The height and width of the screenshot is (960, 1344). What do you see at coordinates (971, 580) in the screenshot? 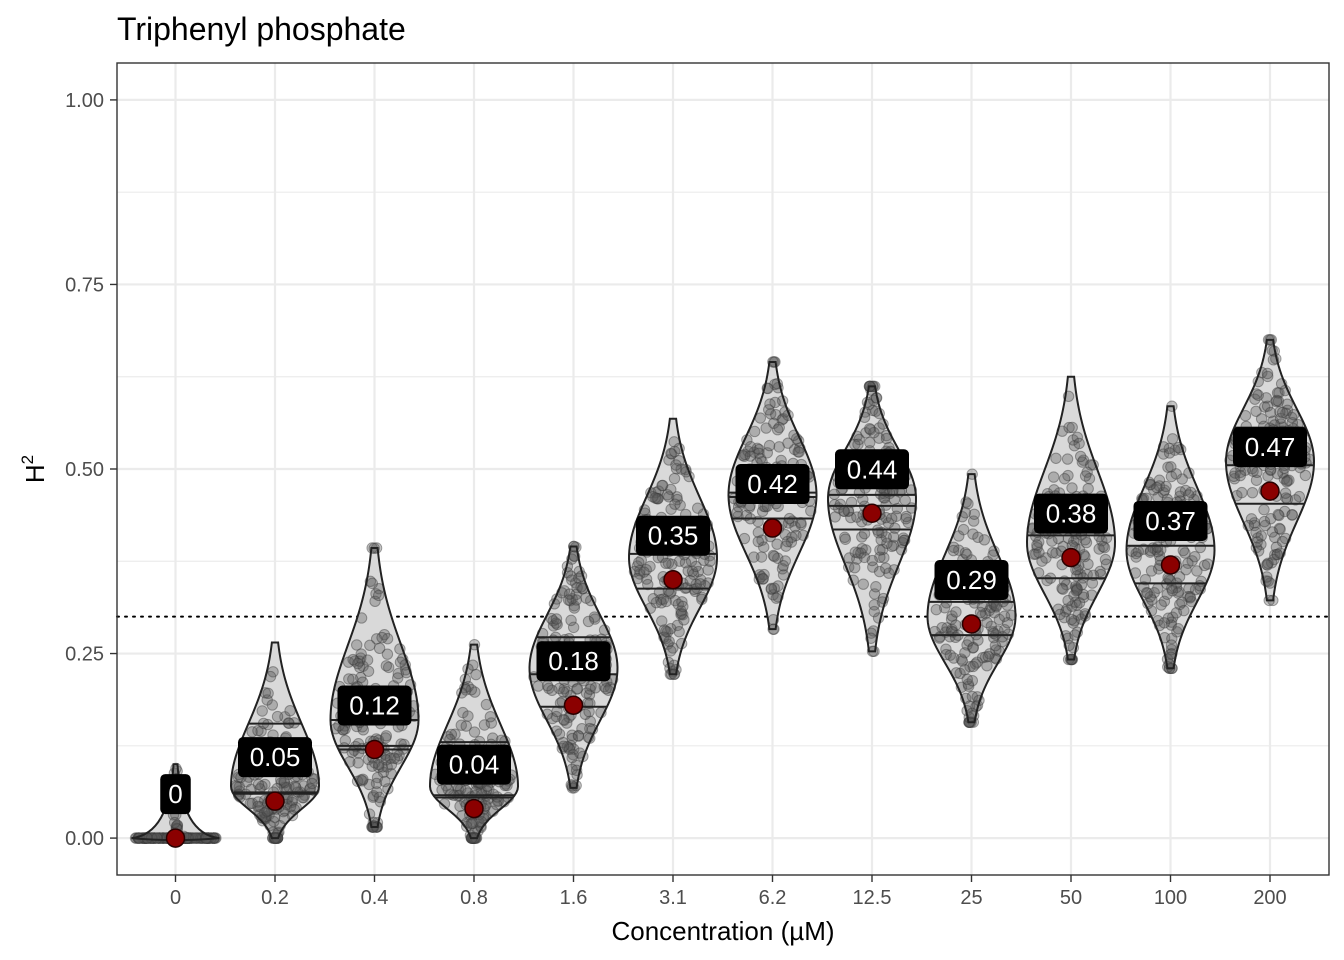
I see `value-label-25: 0.29` at bounding box center [971, 580].